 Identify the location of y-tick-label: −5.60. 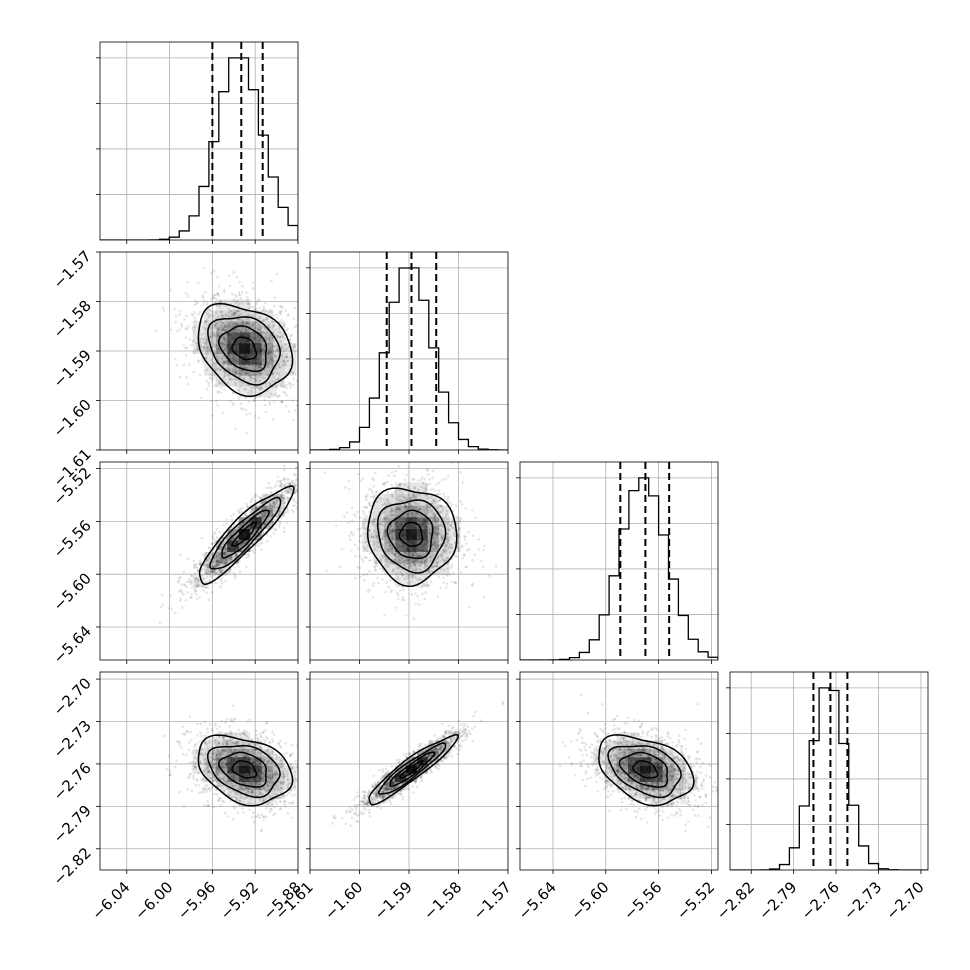
(72, 591).